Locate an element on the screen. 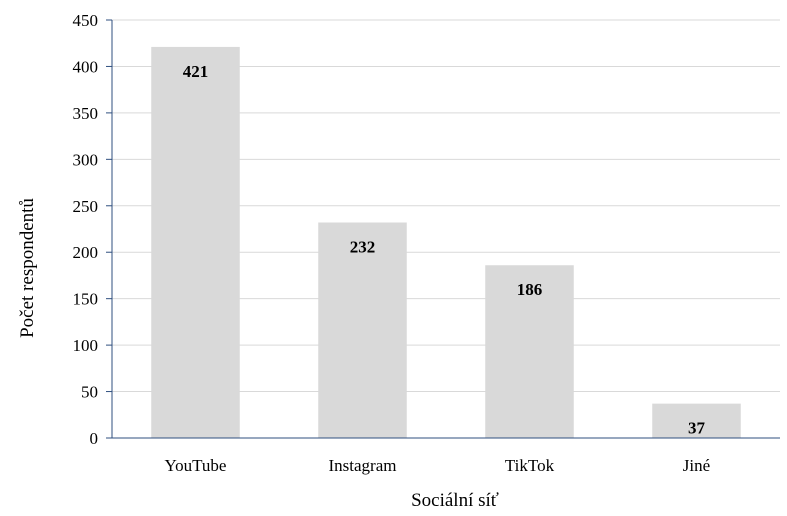 The width and height of the screenshot is (787, 516). y-tick-label: 350 is located at coordinates (86, 113).